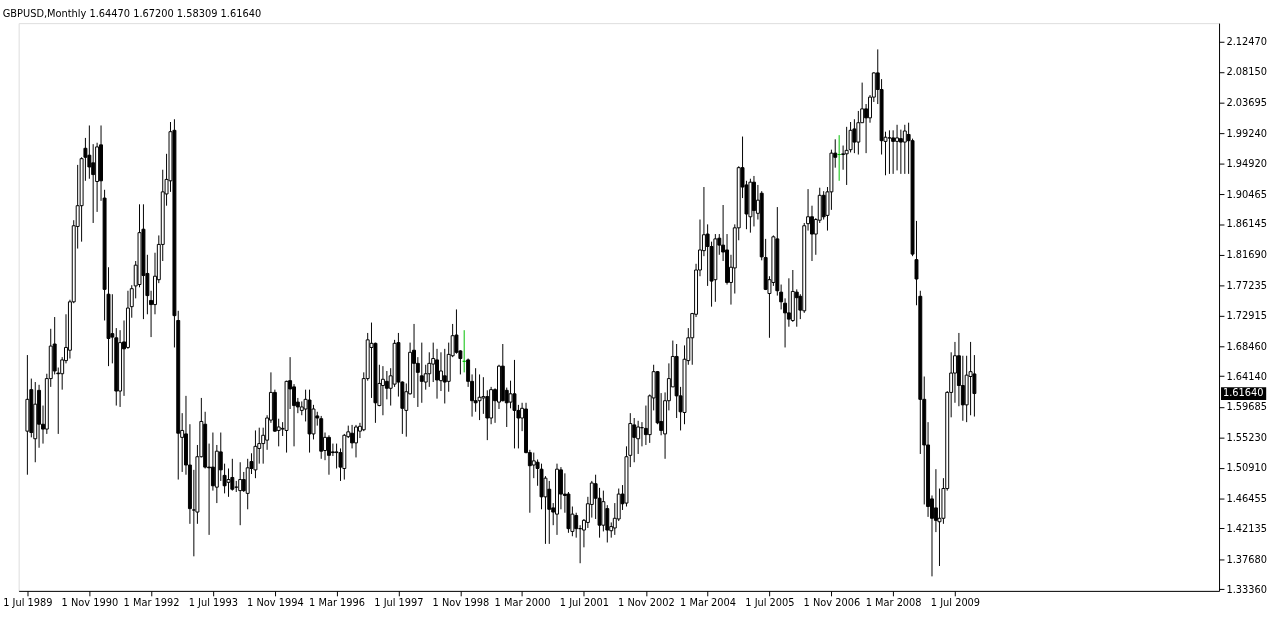  I want to click on y-tick-label: 1.90465, so click(1246, 194).